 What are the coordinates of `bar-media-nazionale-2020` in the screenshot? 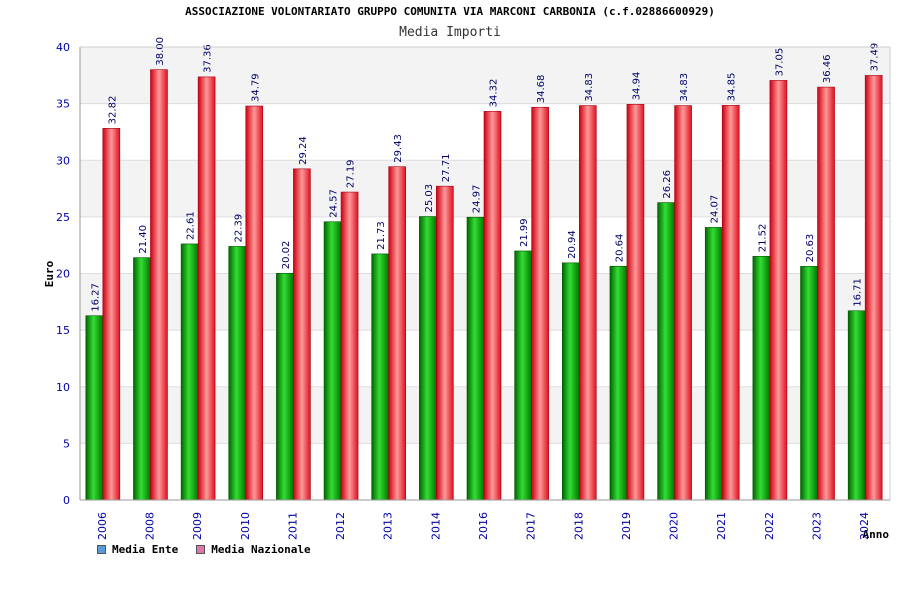 It's located at (683, 303).